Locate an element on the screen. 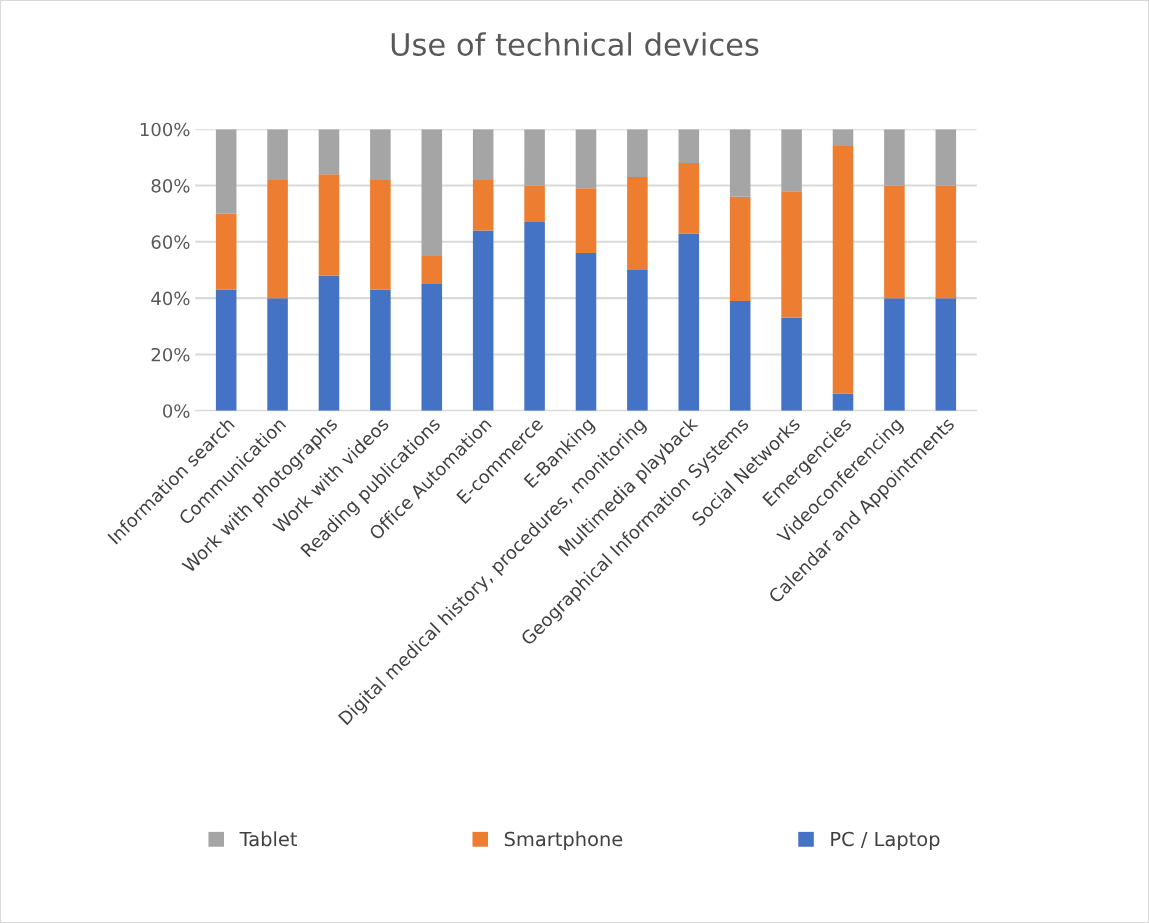  legend-label: Tablet is located at coordinates (268, 839).